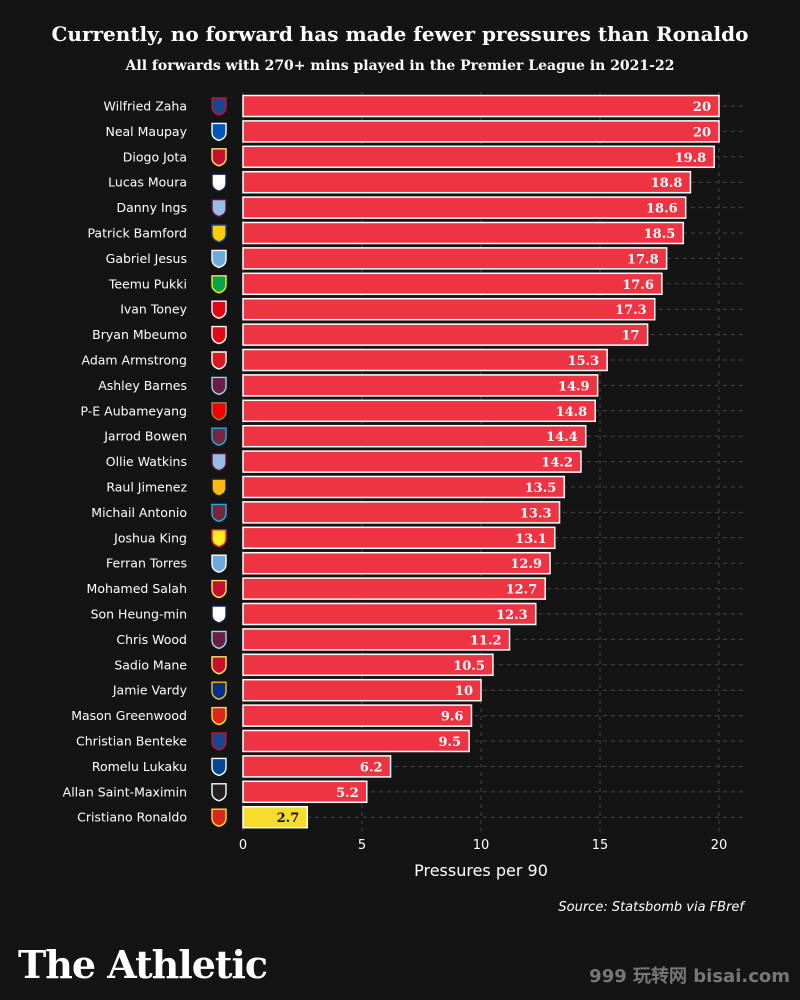 Image resolution: width=800 pixels, height=1000 pixels. Describe the element at coordinates (219, 690) in the screenshot. I see `leicester-crest-icon` at that location.